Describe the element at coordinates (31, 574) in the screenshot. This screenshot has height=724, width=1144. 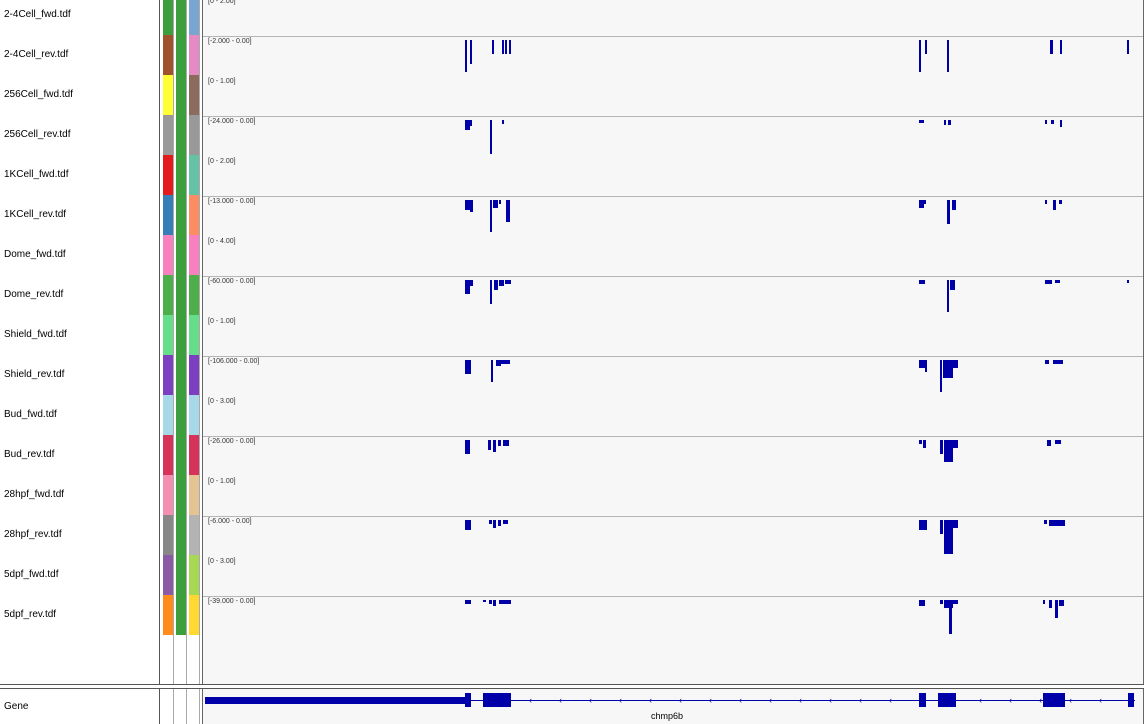
I see `track-name: 5dpf_fwd.tdf` at that location.